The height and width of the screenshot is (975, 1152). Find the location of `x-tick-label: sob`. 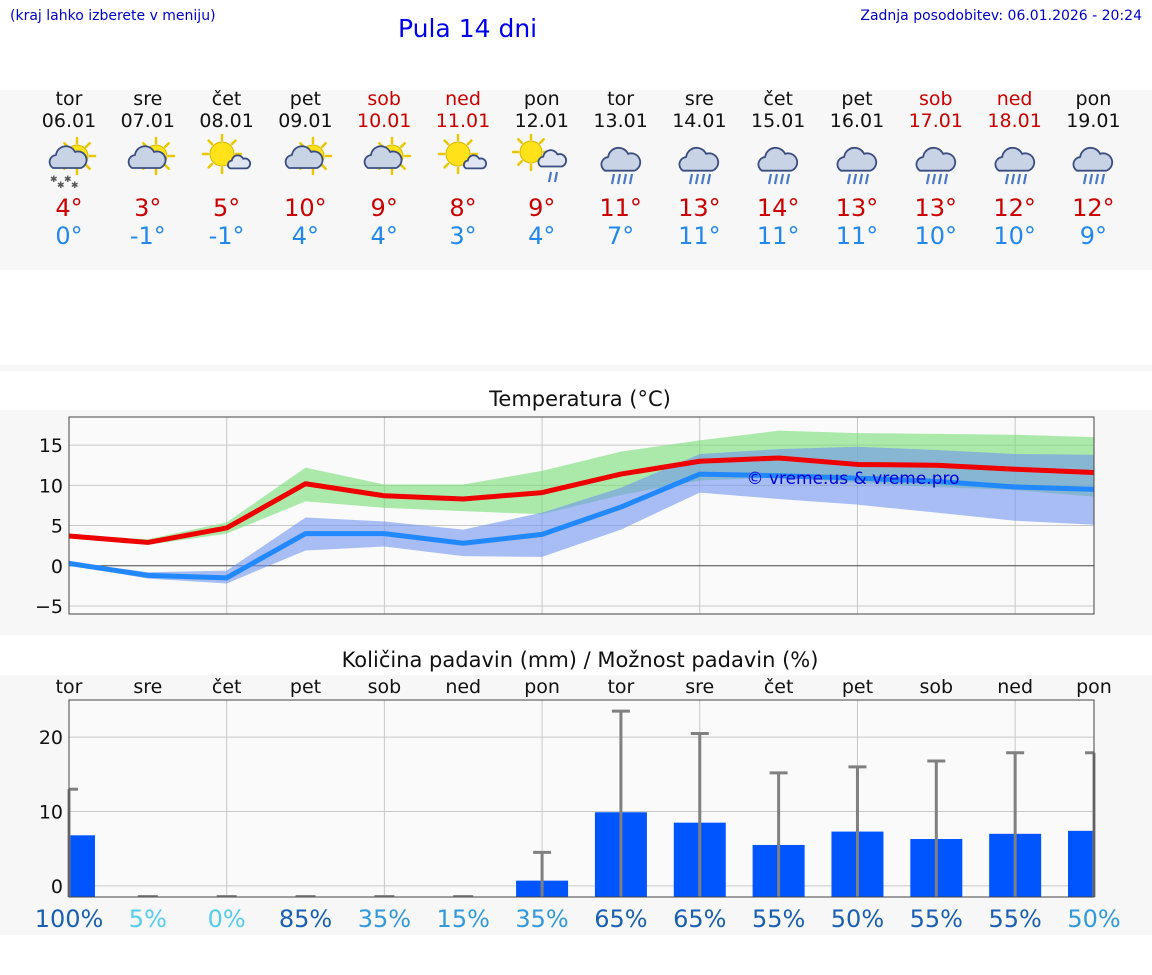

x-tick-label: sob is located at coordinates (937, 687).